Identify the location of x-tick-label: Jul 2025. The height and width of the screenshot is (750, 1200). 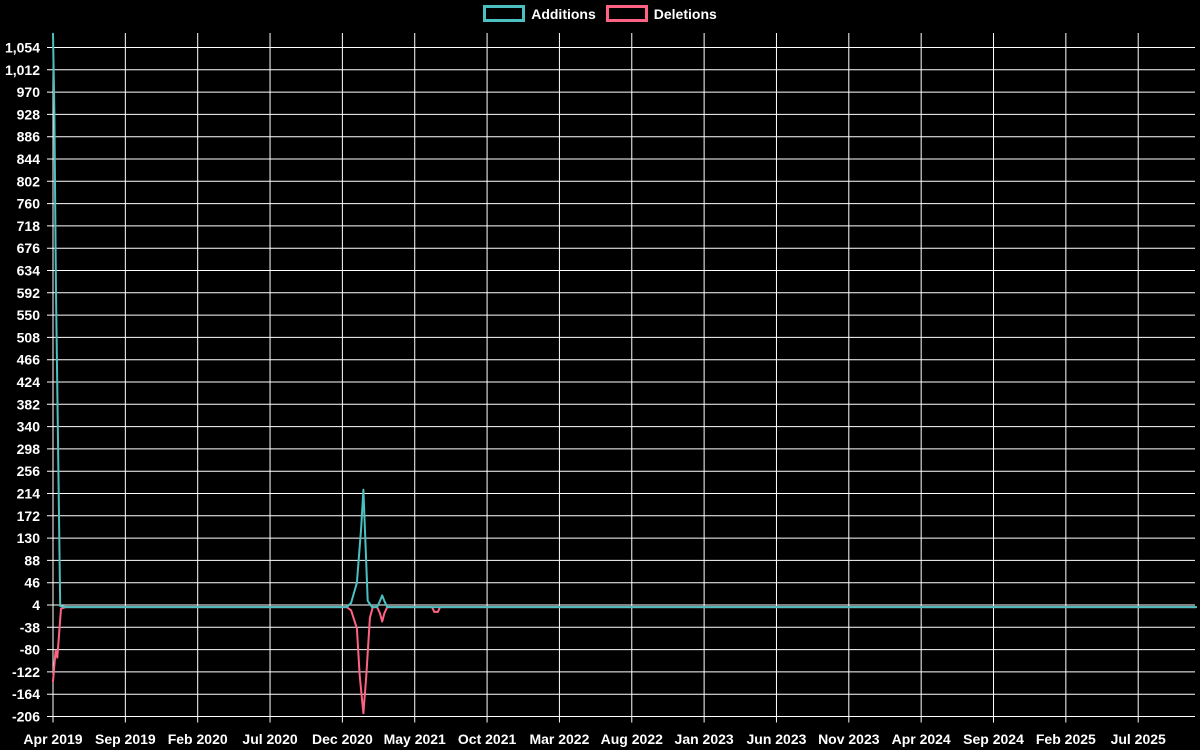
(1138, 739).